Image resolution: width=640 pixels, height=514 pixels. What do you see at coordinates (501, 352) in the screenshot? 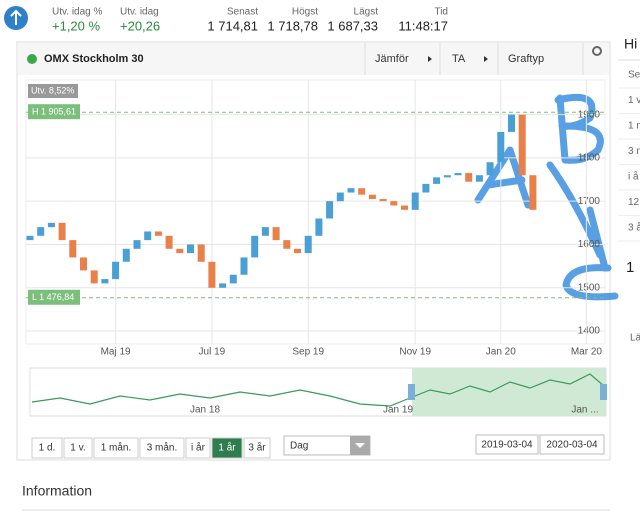
I see `x-tick-label: Jan 20` at bounding box center [501, 352].